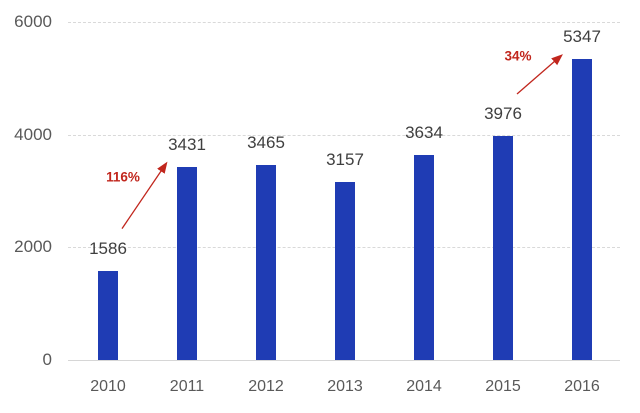 Image resolution: width=640 pixels, height=413 pixels. I want to click on x-axis-tick-label: 2015, so click(503, 386).